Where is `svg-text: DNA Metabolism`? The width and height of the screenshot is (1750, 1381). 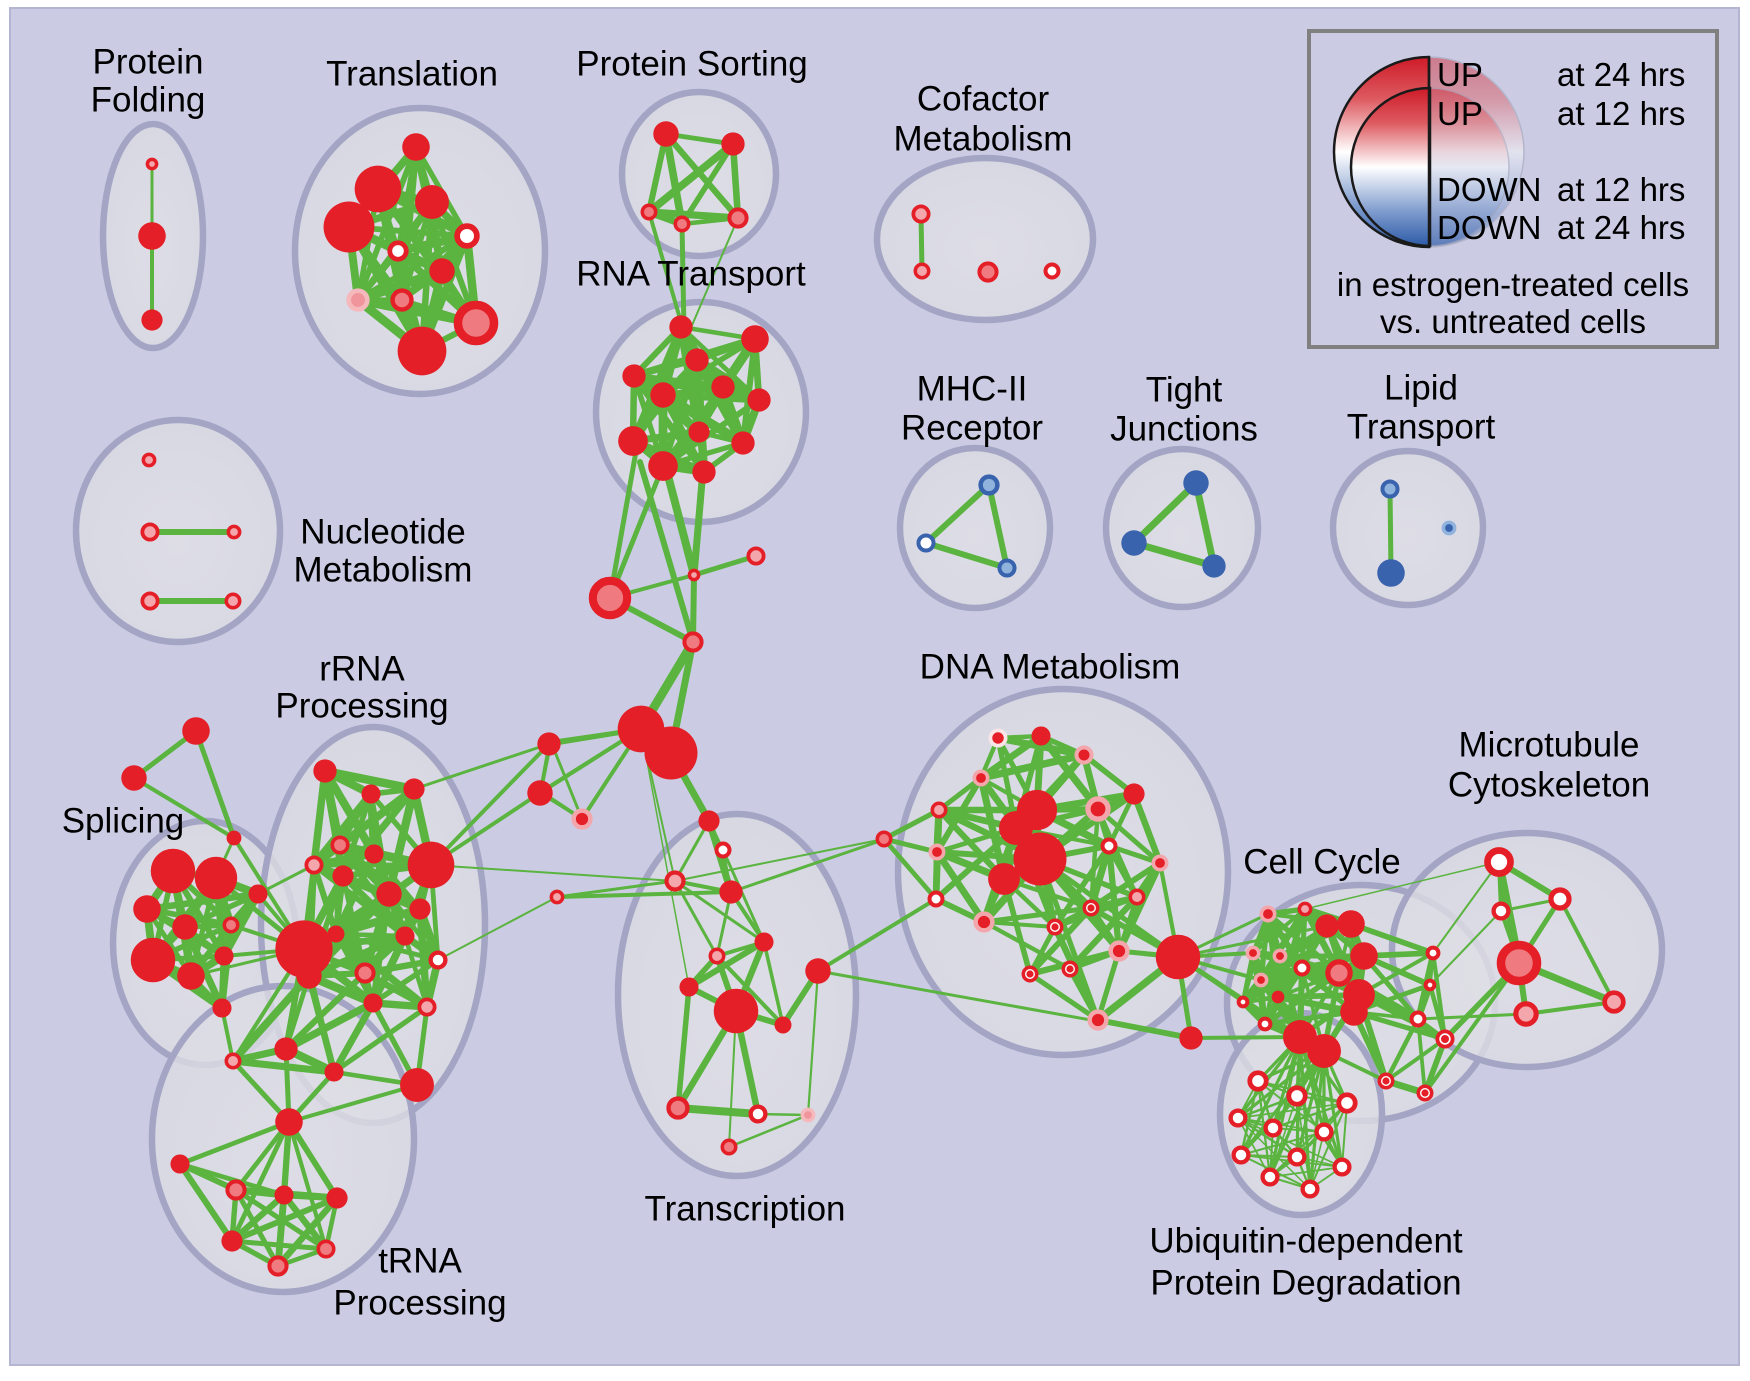
svg-text: DNA Metabolism is located at coordinates (1050, 666).